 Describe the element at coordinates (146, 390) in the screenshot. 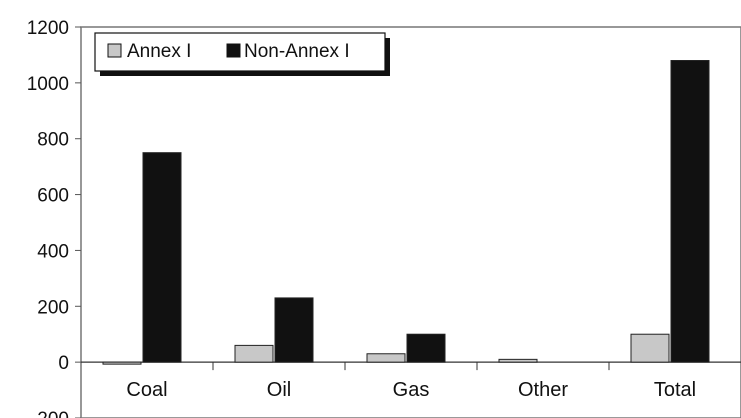

I see `x-category-label: Coal` at that location.